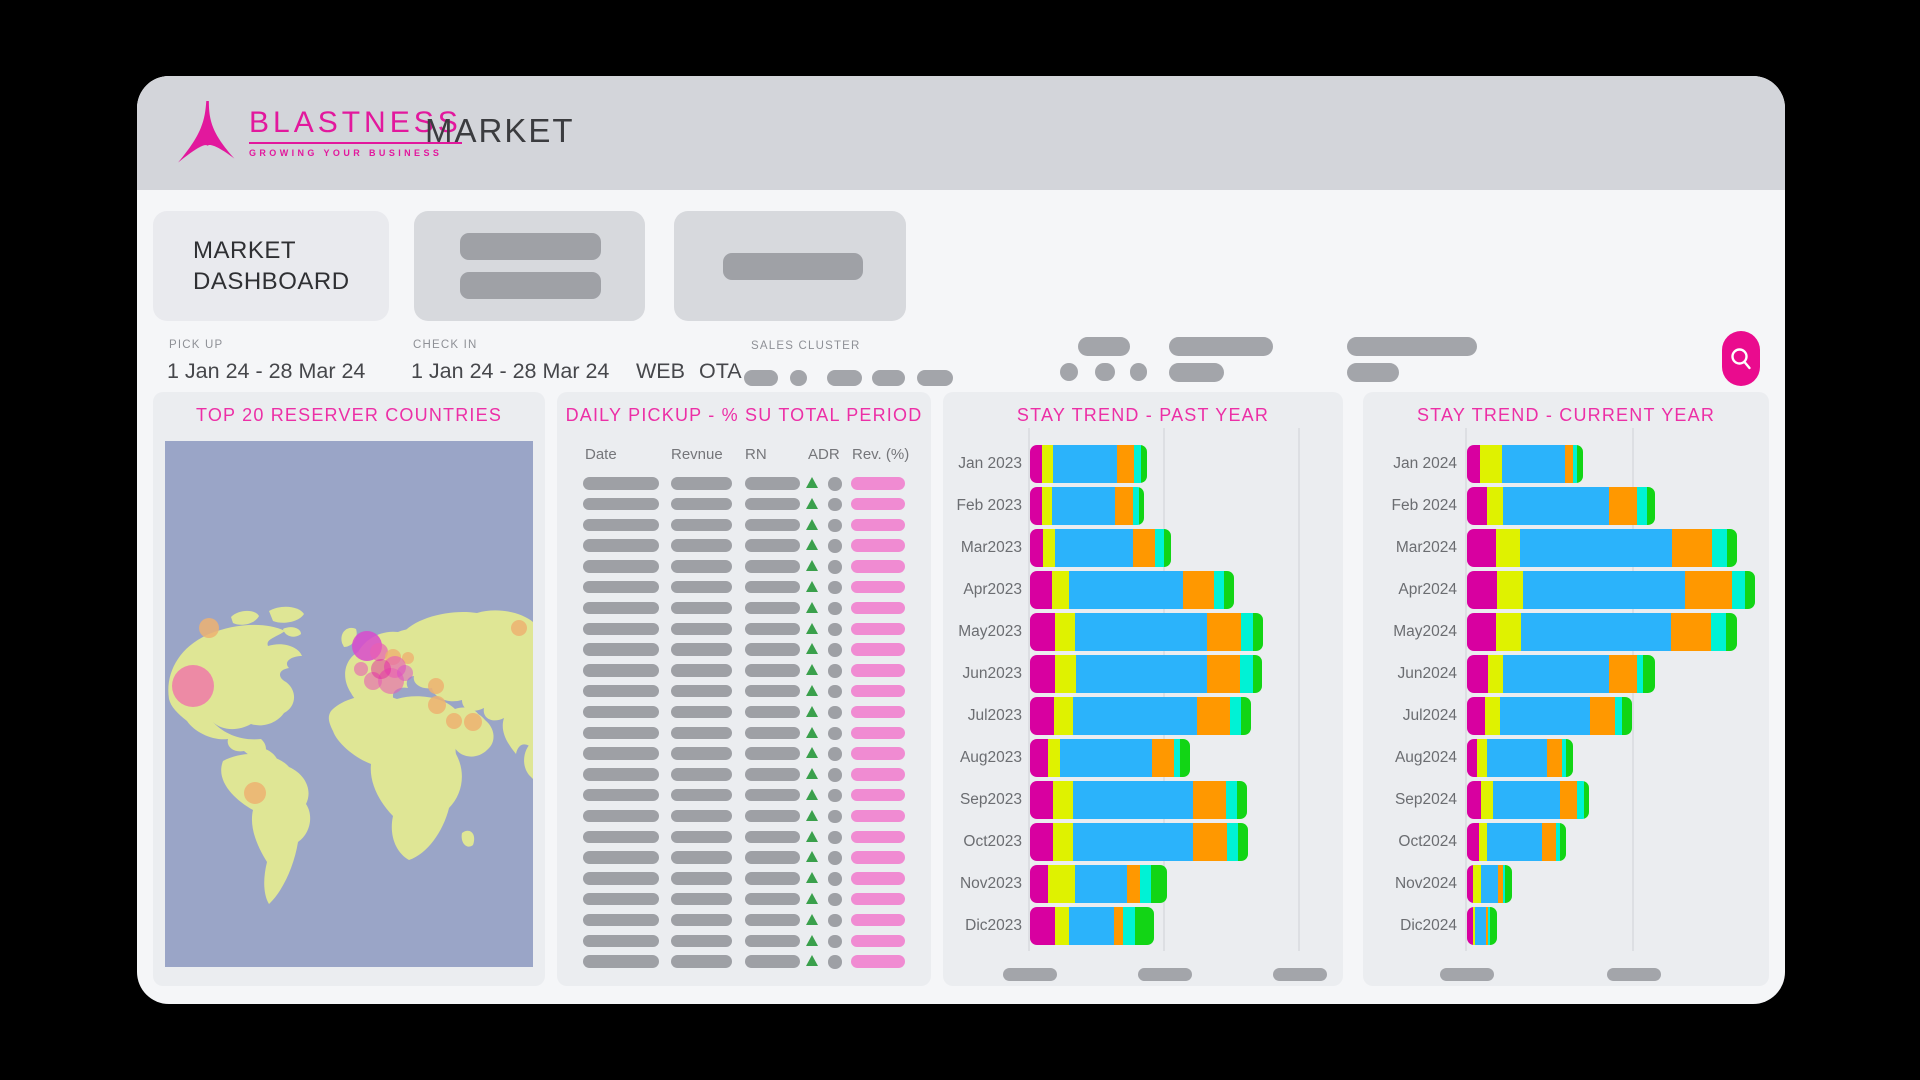 The image size is (1920, 1080). What do you see at coordinates (1132, 590) in the screenshot?
I see `stacked-bar-apr2023` at bounding box center [1132, 590].